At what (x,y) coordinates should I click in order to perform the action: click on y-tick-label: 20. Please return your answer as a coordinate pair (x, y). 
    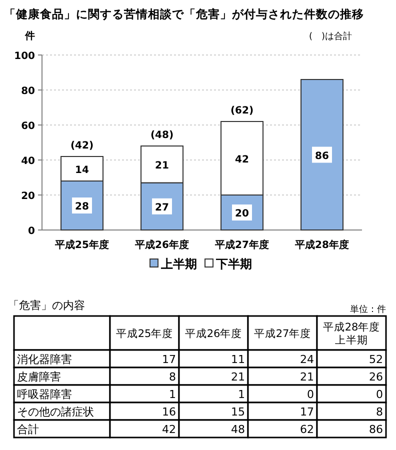
    Looking at the image, I should click on (28, 196).